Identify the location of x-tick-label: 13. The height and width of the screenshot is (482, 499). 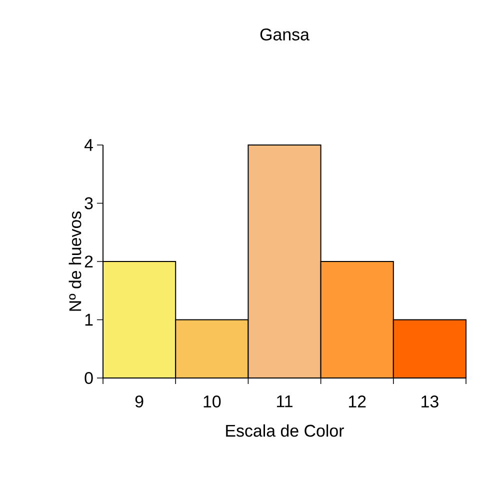
(430, 402).